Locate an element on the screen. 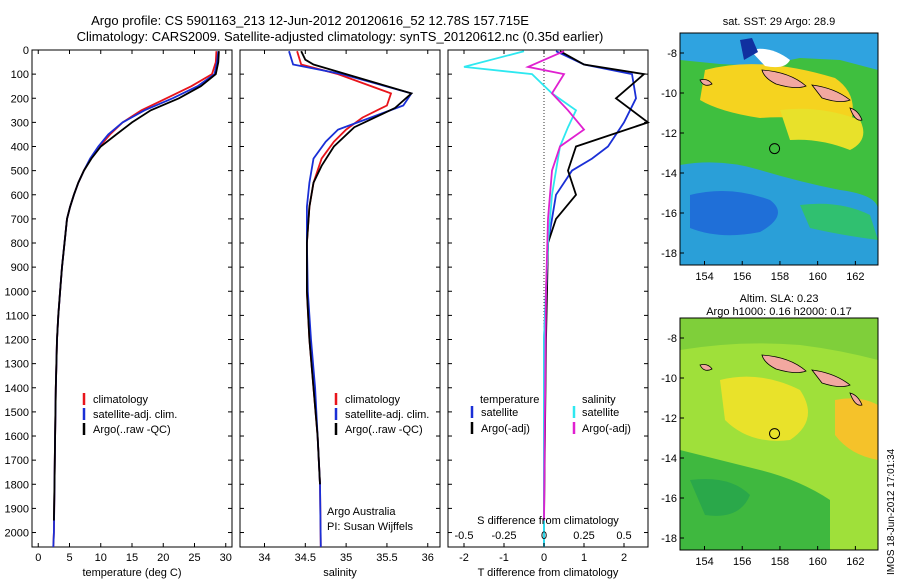 This screenshot has height=580, width=900. sla-map-ytick-label: -18 is located at coordinates (669, 539).